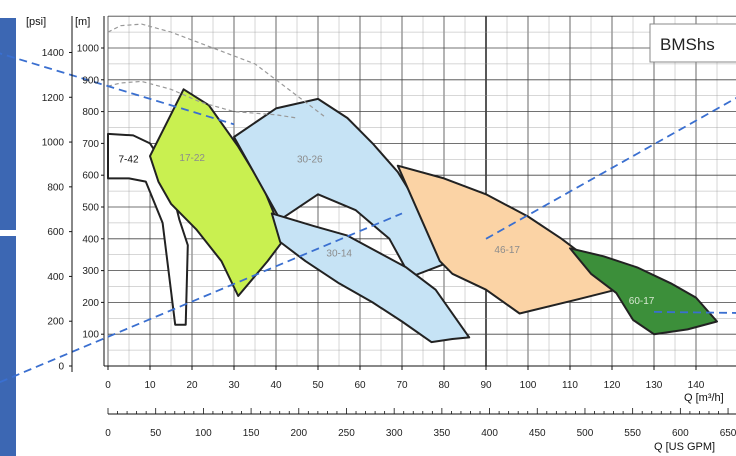 Image resolution: width=736 pixels, height=456 pixels. Describe the element at coordinates (90, 335) in the screenshot. I see `m-tick-label: 100` at that location.